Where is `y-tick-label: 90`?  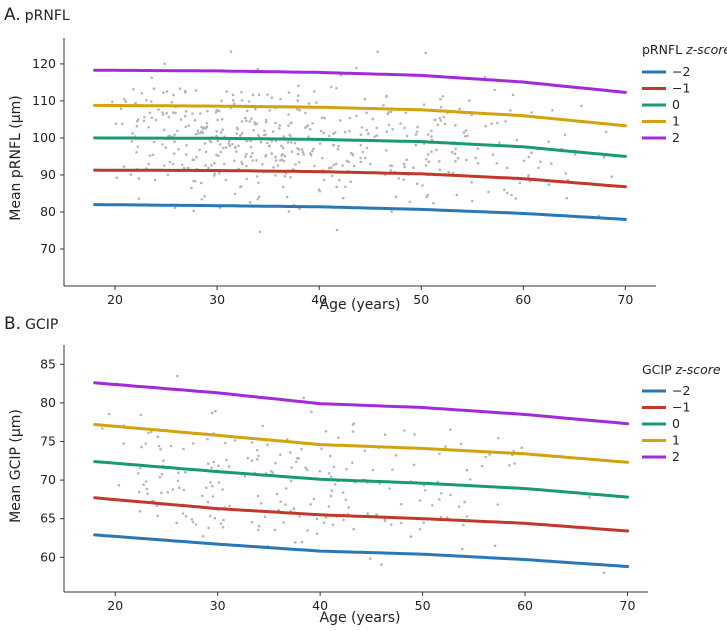 y-tick-label: 90 is located at coordinates (48, 174).